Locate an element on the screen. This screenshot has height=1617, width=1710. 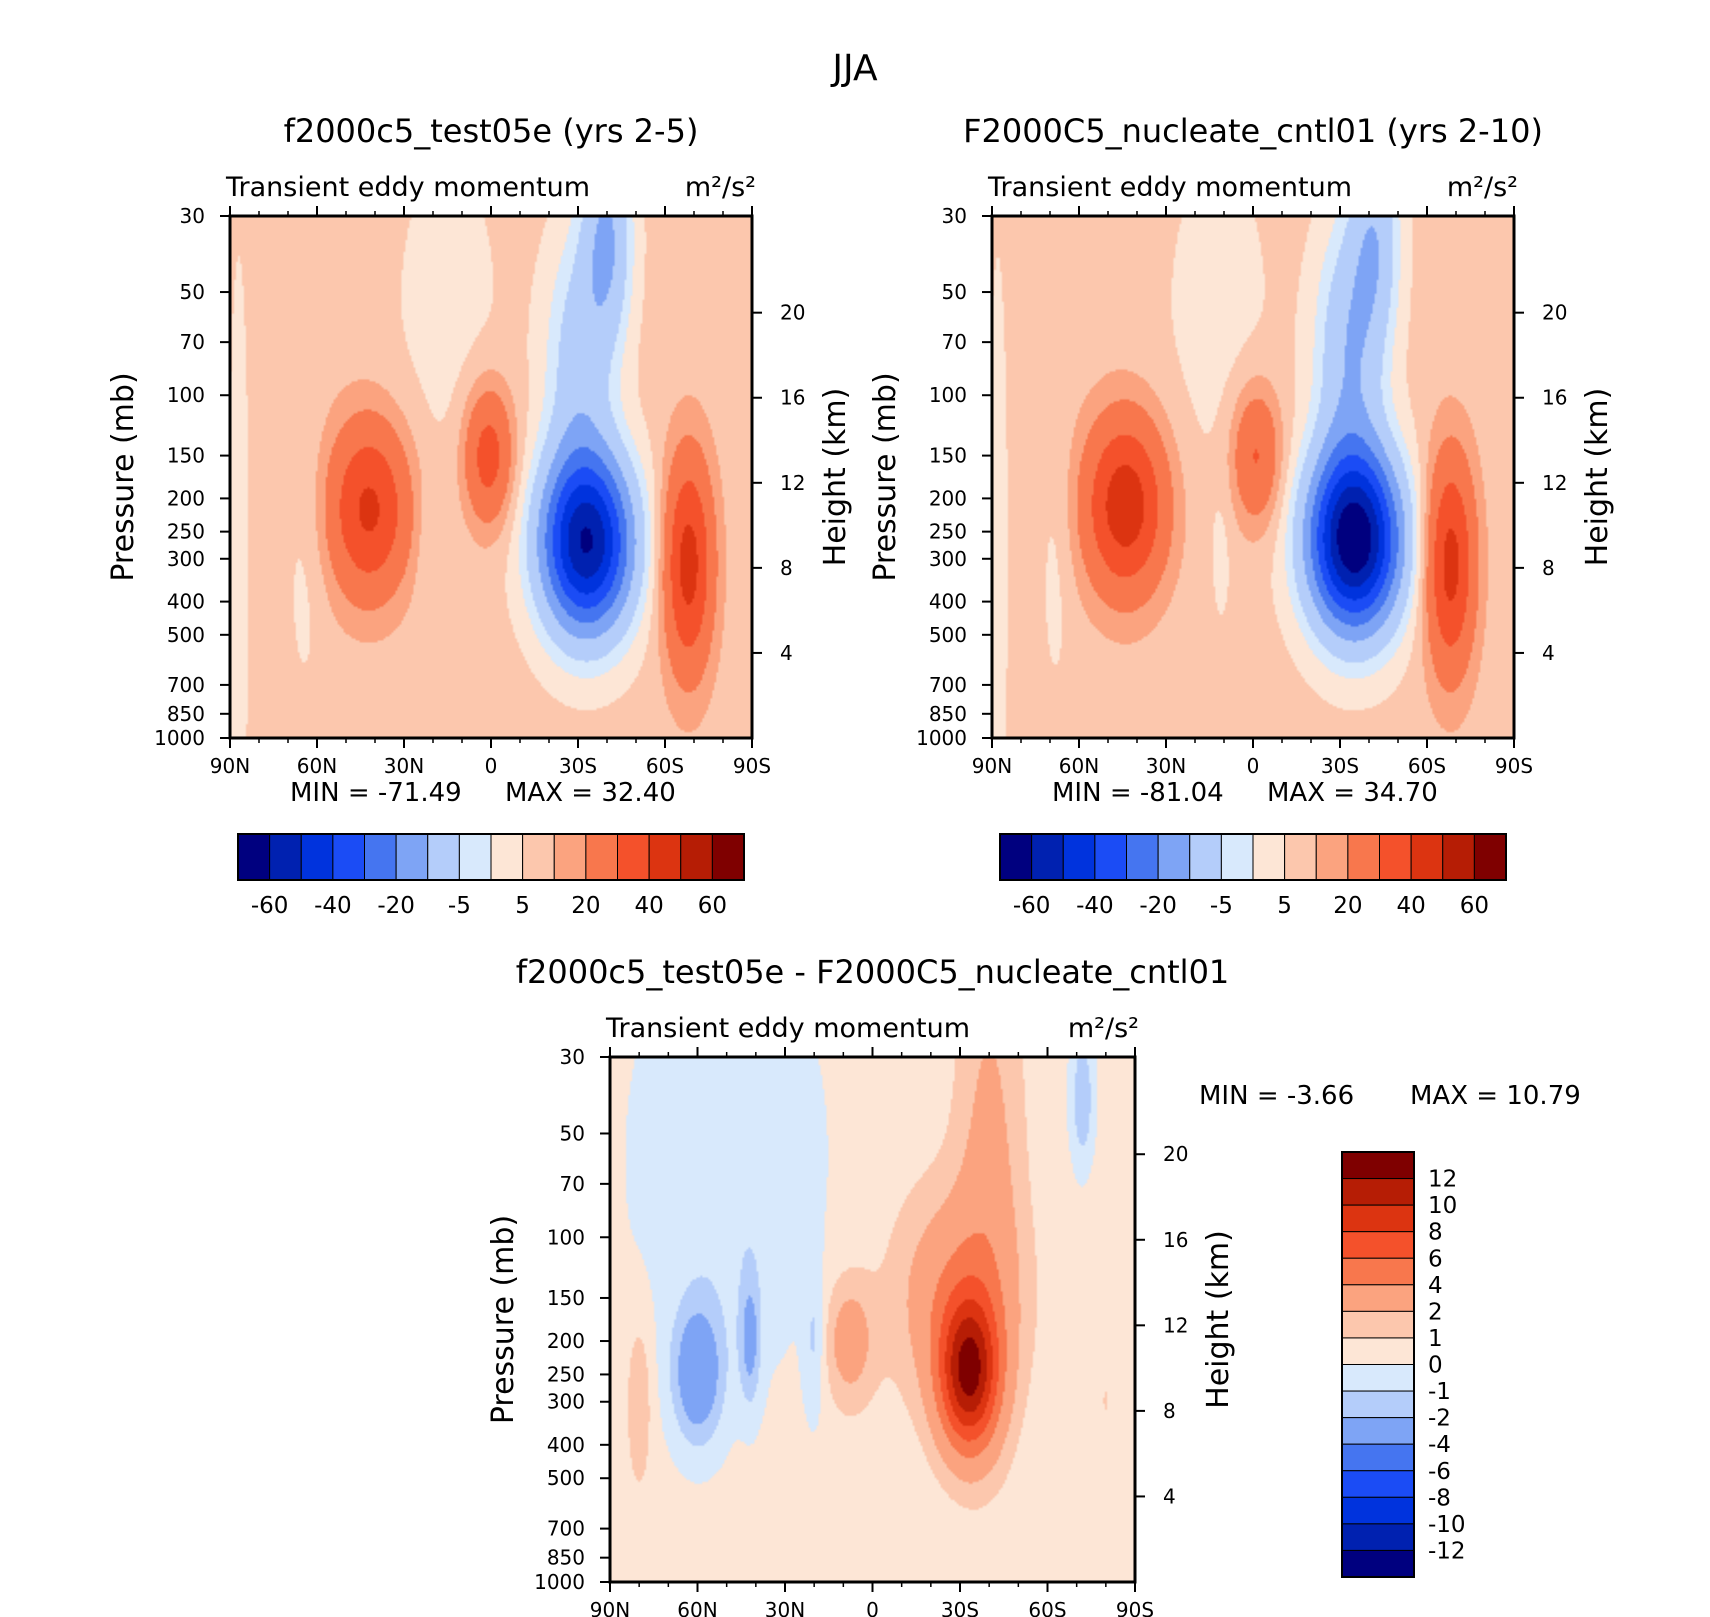
colorbar-label: 40 is located at coordinates (1410, 906).